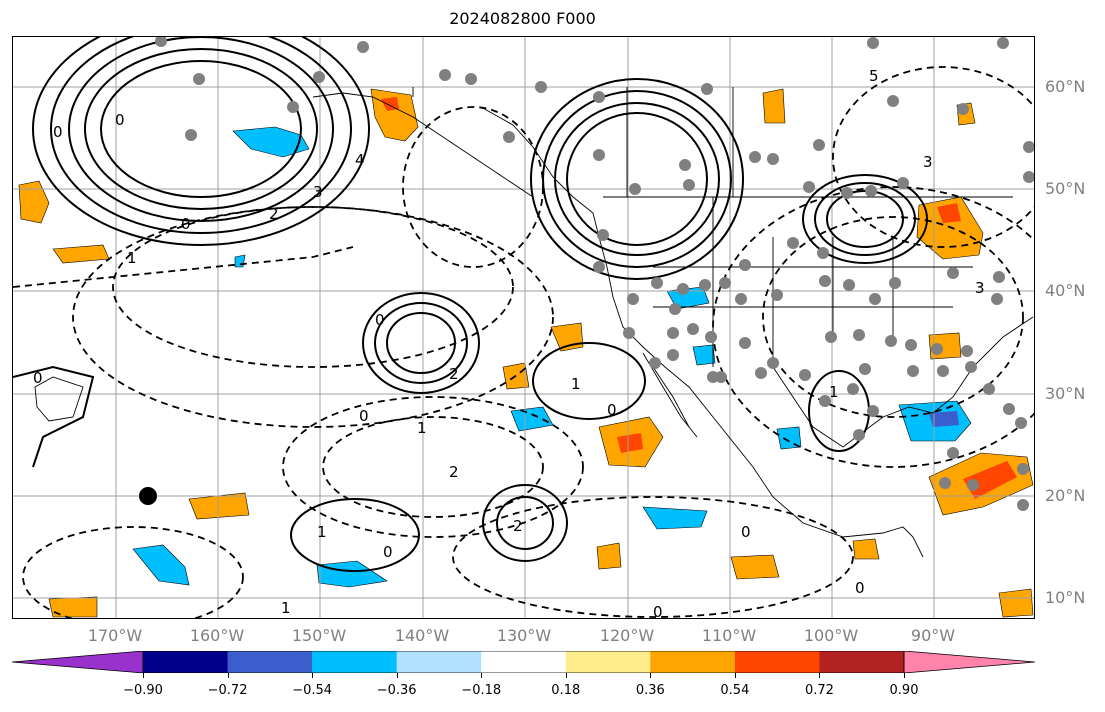  I want to click on coast-island, so click(59, 399).